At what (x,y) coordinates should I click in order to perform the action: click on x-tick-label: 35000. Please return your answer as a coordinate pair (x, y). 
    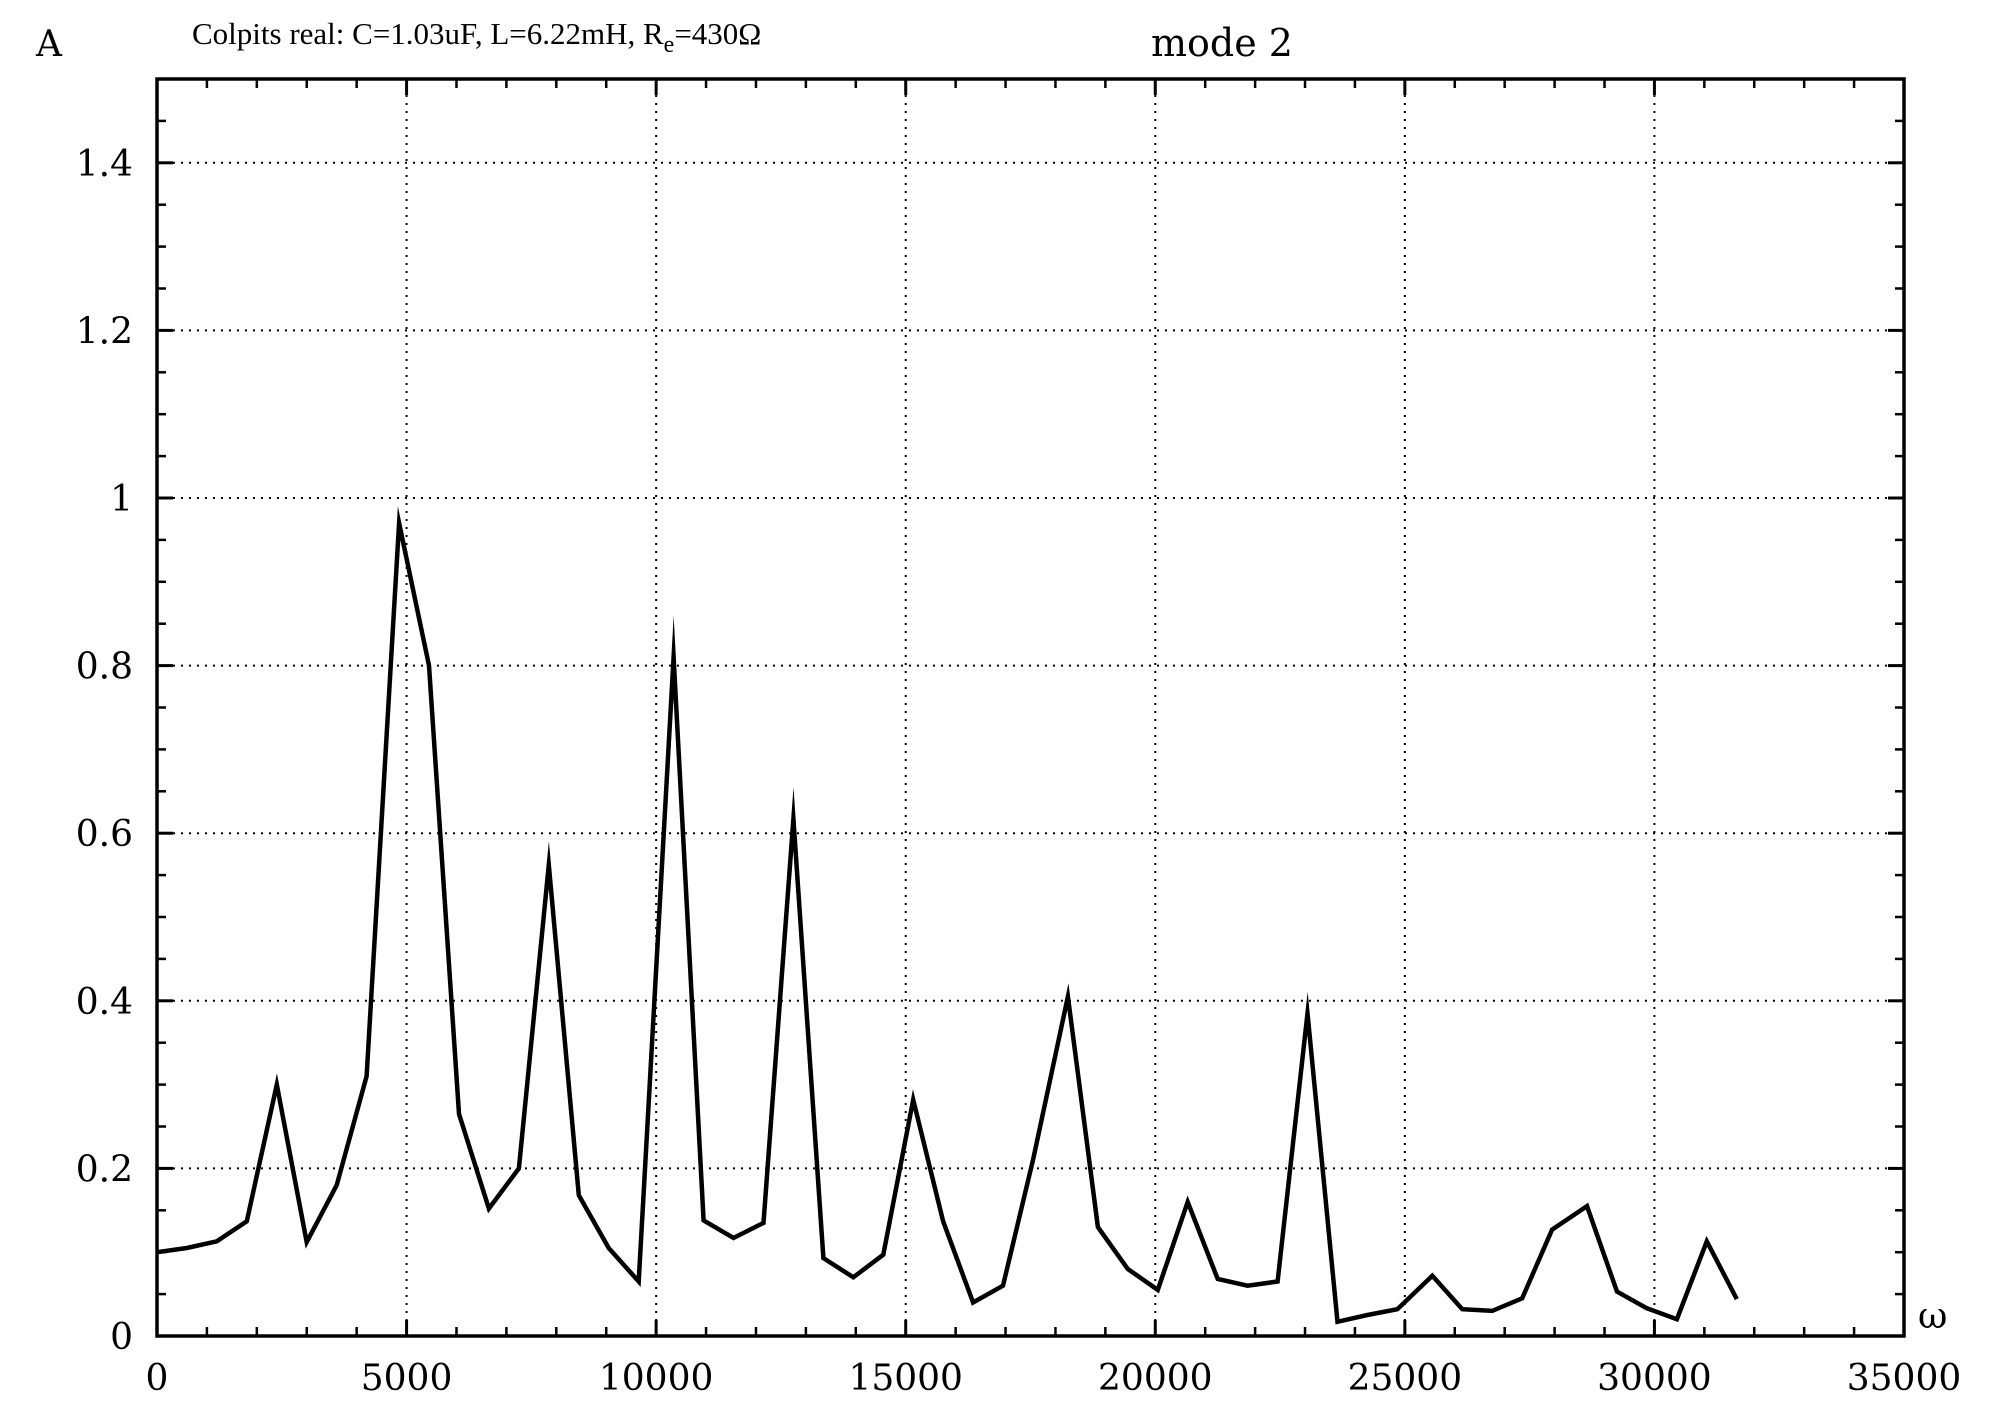
    Looking at the image, I should click on (1904, 1378).